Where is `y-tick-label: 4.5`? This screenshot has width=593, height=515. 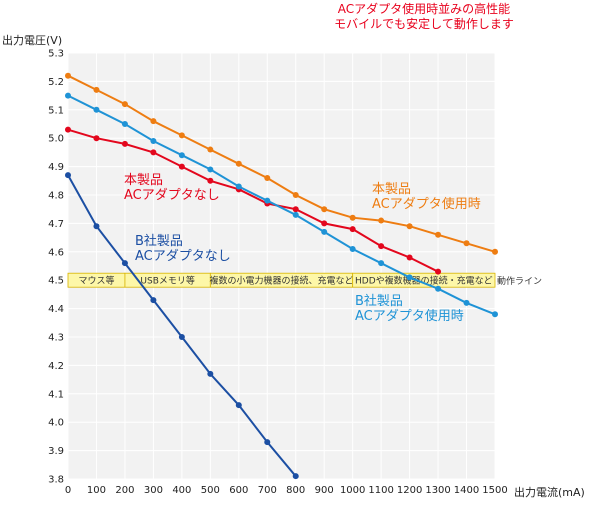
y-tick-label: 4.5 is located at coordinates (56, 281).